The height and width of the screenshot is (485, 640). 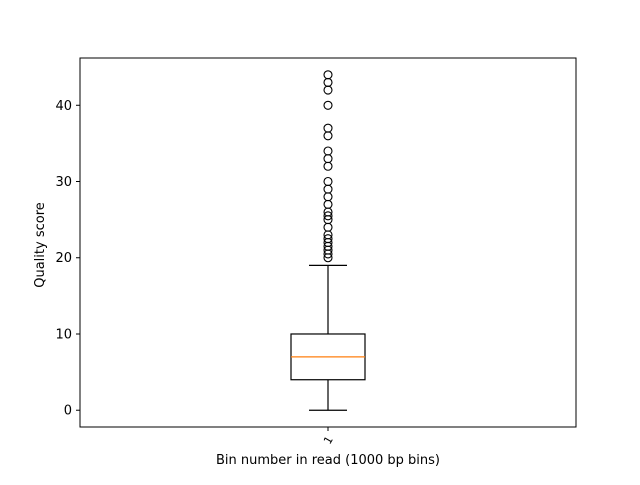 I want to click on y-tick-label-2: 20, so click(x=63, y=258).